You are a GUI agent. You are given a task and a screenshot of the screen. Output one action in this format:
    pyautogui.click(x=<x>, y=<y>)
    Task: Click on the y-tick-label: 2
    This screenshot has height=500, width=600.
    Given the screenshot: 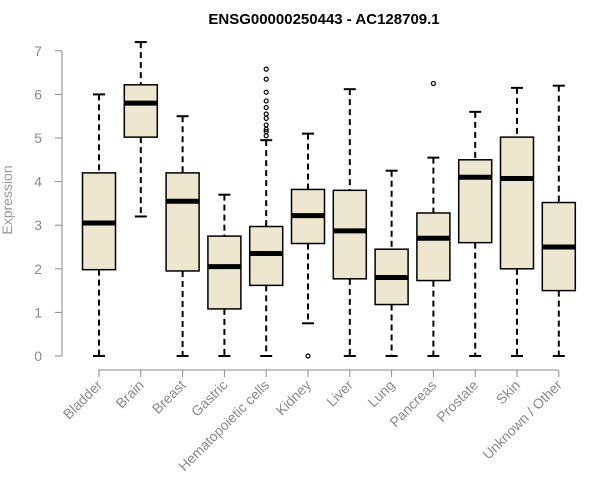 What is the action you would take?
    pyautogui.click(x=38, y=269)
    